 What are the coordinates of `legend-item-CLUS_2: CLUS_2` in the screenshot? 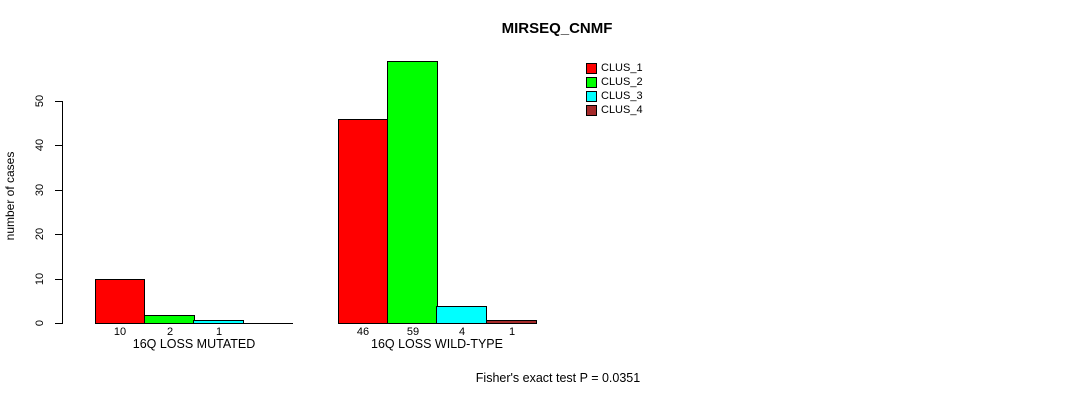 It's located at (614, 82).